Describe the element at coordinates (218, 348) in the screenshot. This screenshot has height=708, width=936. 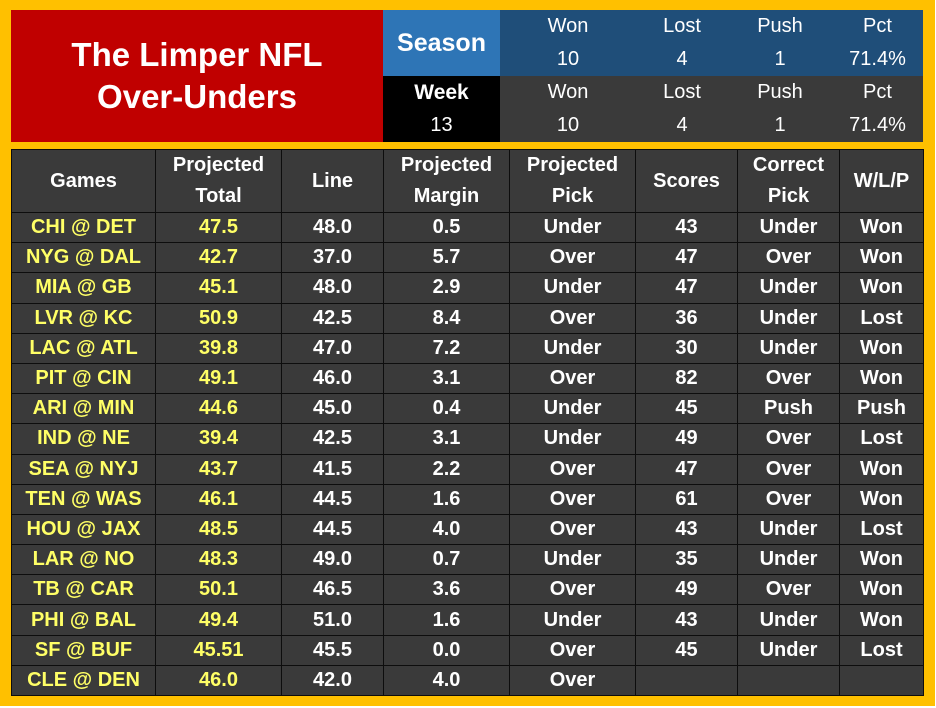
I see `cell-projected-total: 39.8` at that location.